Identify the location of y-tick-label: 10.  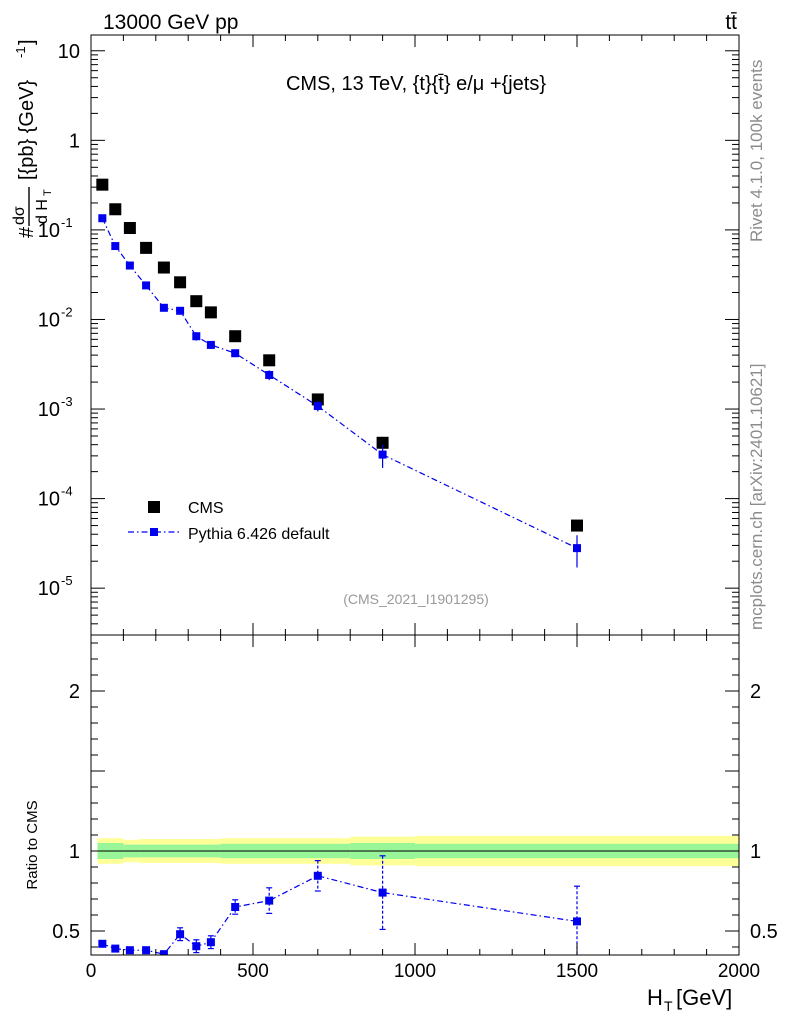
(69, 52).